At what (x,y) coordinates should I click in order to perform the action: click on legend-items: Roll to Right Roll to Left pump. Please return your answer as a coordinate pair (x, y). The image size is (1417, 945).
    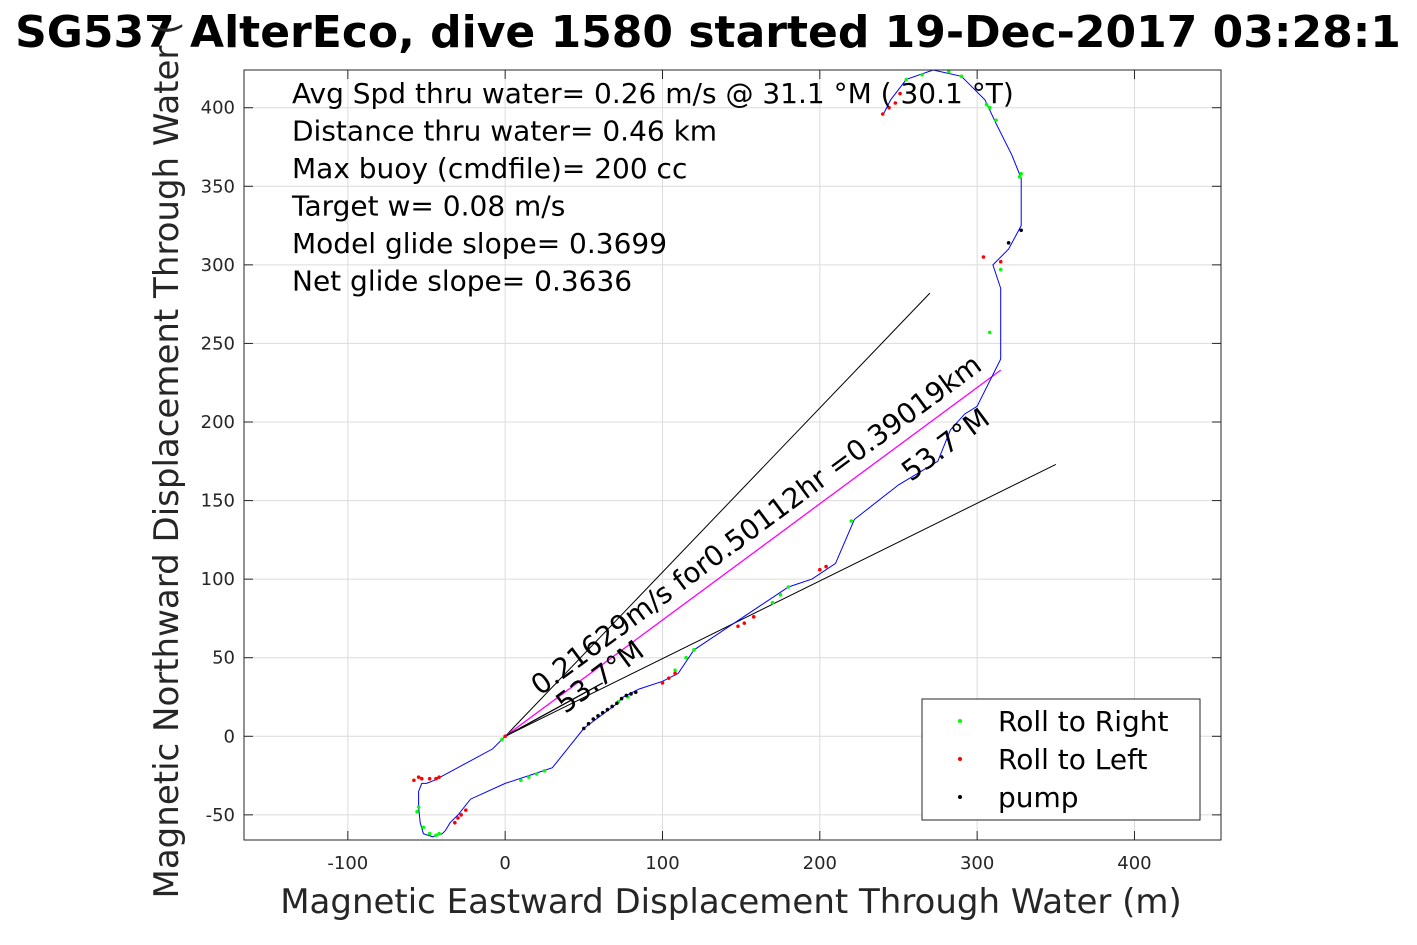
    Looking at the image, I should click on (1063, 759).